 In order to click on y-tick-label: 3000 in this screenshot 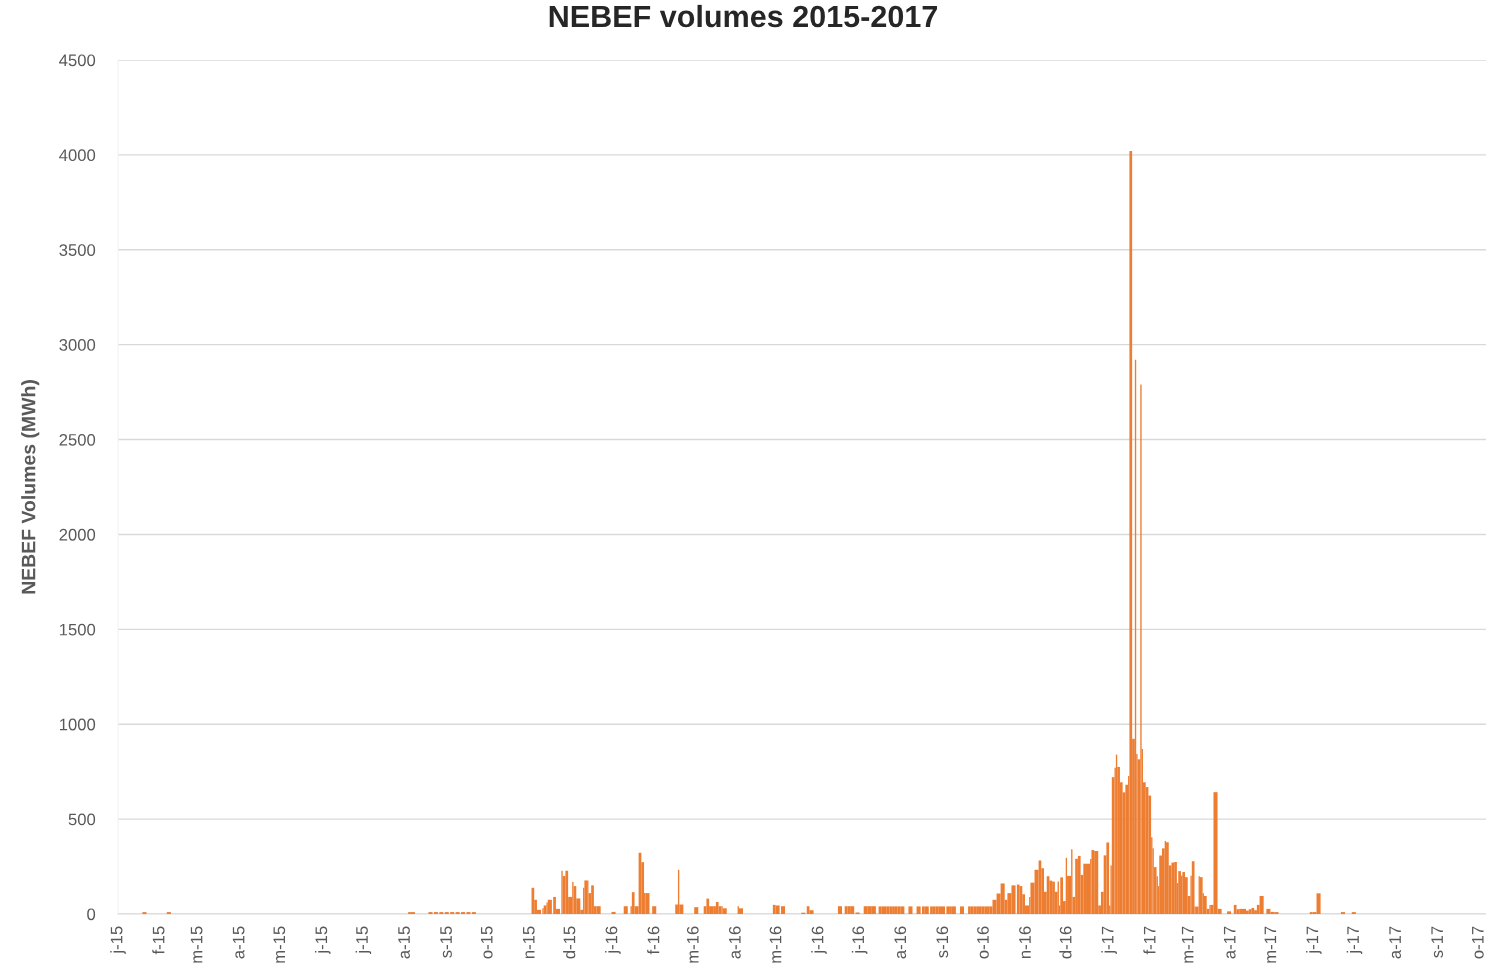, I will do `click(77, 345)`.